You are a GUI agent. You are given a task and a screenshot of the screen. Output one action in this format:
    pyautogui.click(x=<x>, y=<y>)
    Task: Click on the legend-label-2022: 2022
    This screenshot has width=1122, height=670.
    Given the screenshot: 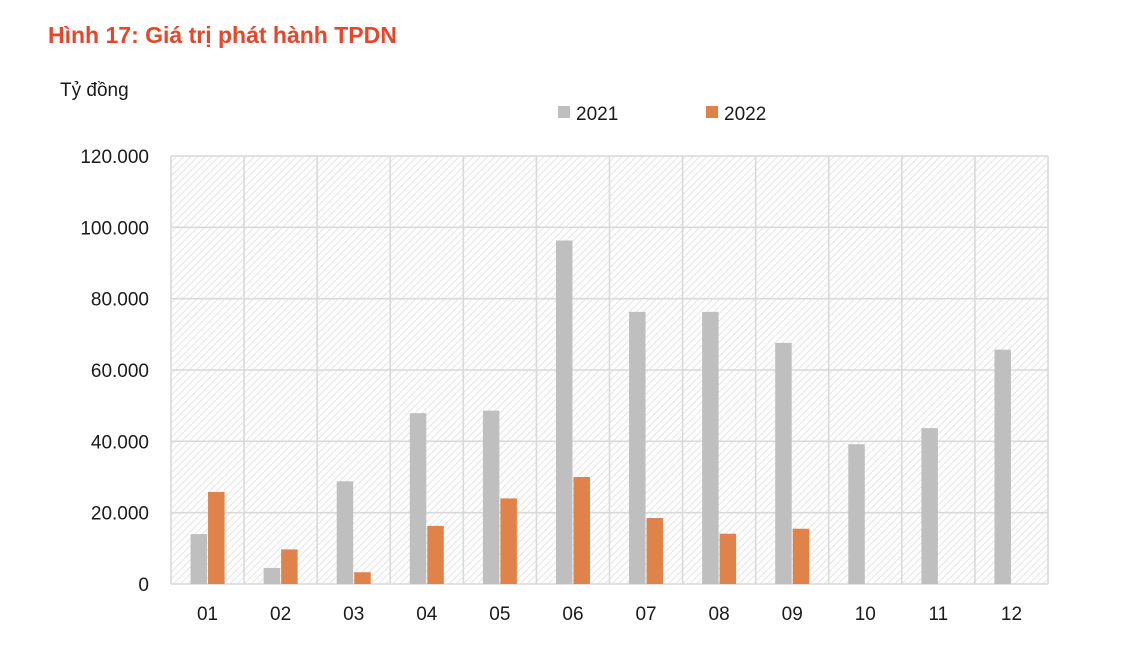 What is the action you would take?
    pyautogui.click(x=745, y=114)
    